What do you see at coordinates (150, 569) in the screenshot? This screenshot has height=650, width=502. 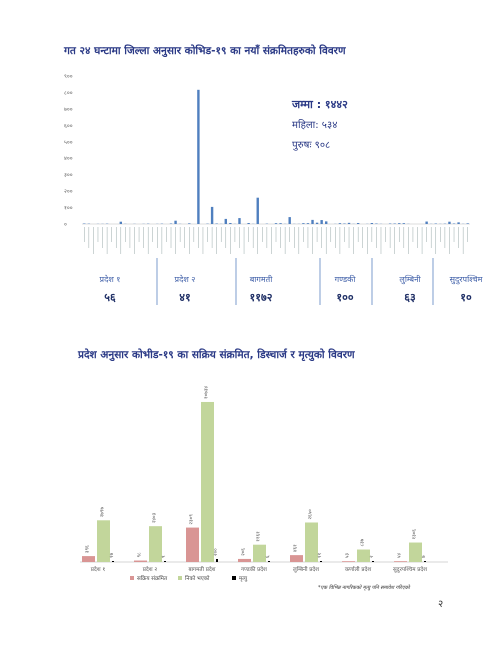 I see `category-label: प्रदेश २` at bounding box center [150, 569].